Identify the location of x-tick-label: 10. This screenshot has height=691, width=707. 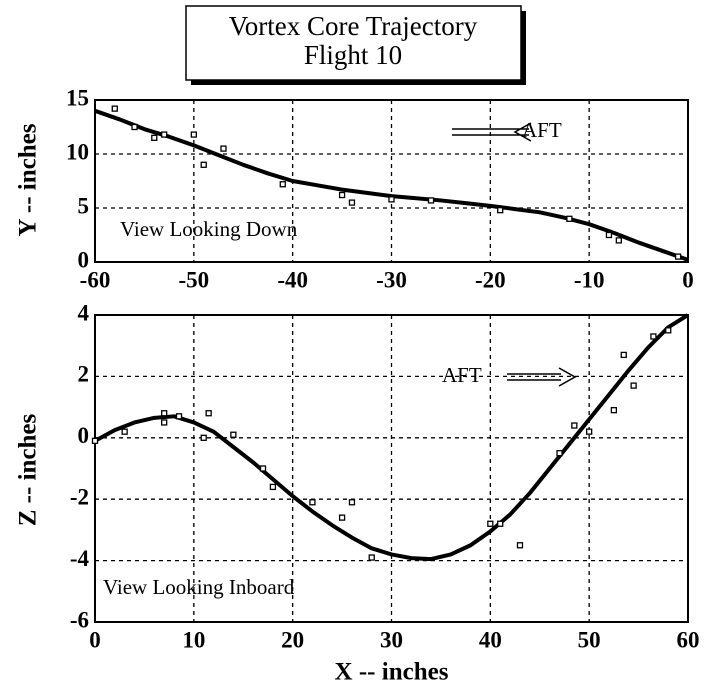
(193, 639).